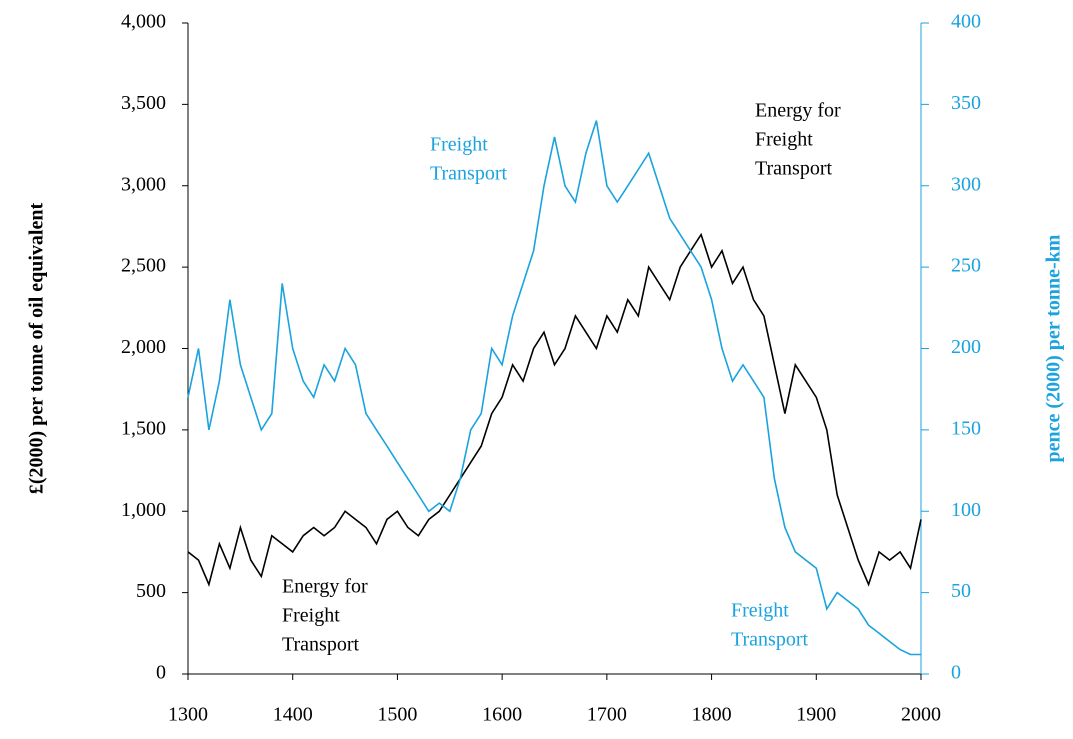 This screenshot has height=739, width=1073. Describe the element at coordinates (293, 715) in the screenshot. I see `x-tick-label: 1400` at that location.